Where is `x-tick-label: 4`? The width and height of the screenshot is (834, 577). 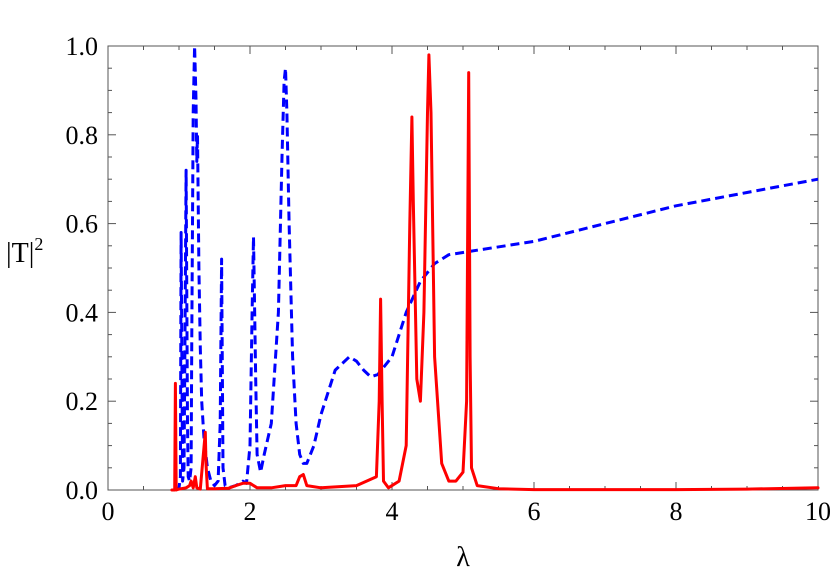 x-tick-label: 4 is located at coordinates (392, 511).